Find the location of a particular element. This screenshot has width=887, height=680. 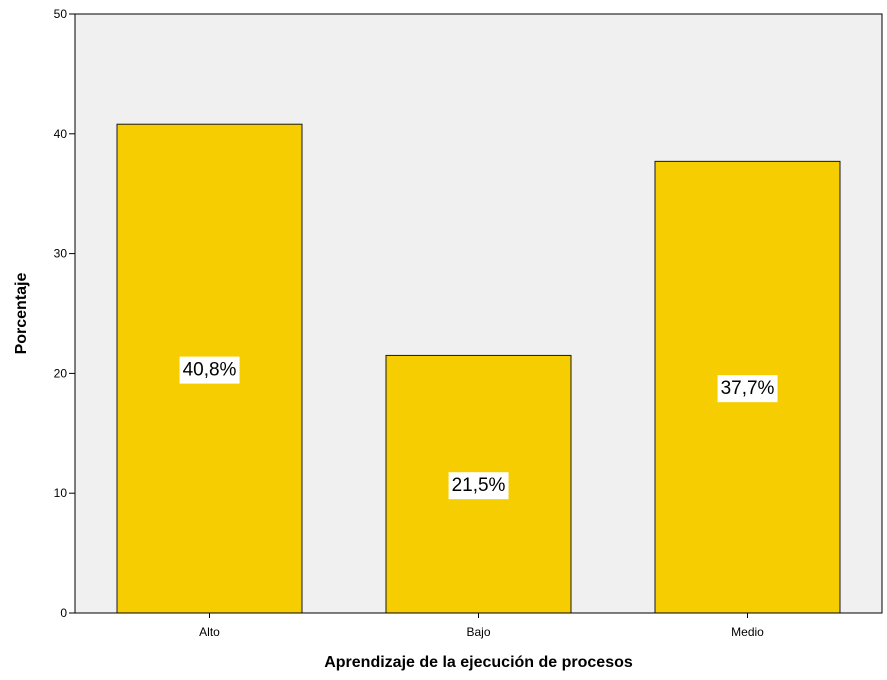

x-axis-title: Aprendizaje de la ejecución de procesos is located at coordinates (478, 662).